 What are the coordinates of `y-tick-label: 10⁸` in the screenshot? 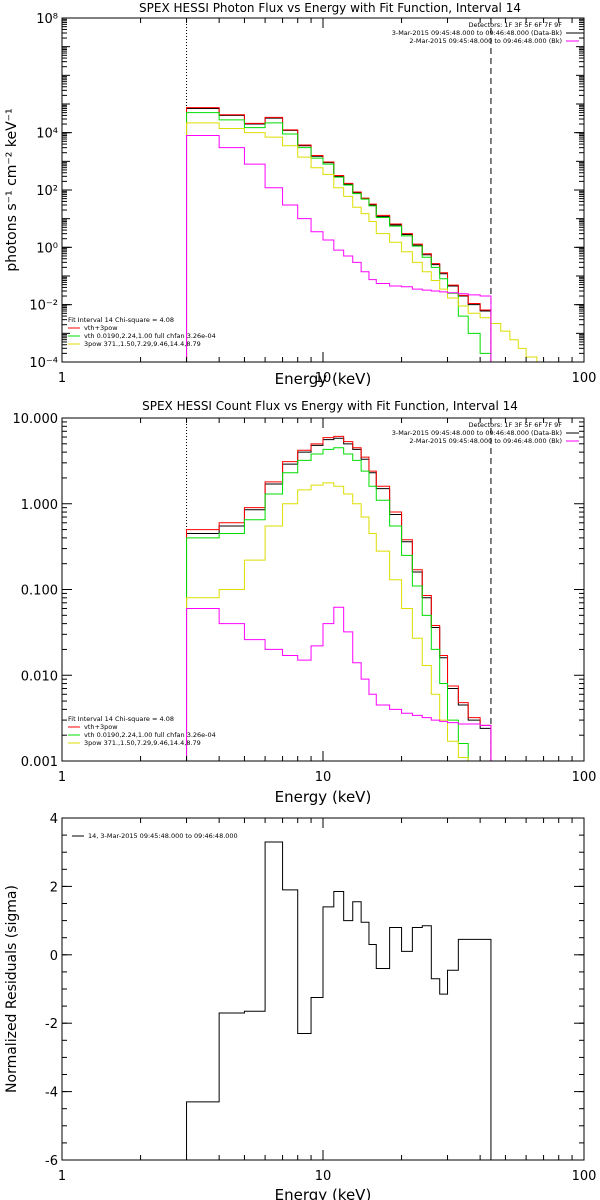 It's located at (47, 19).